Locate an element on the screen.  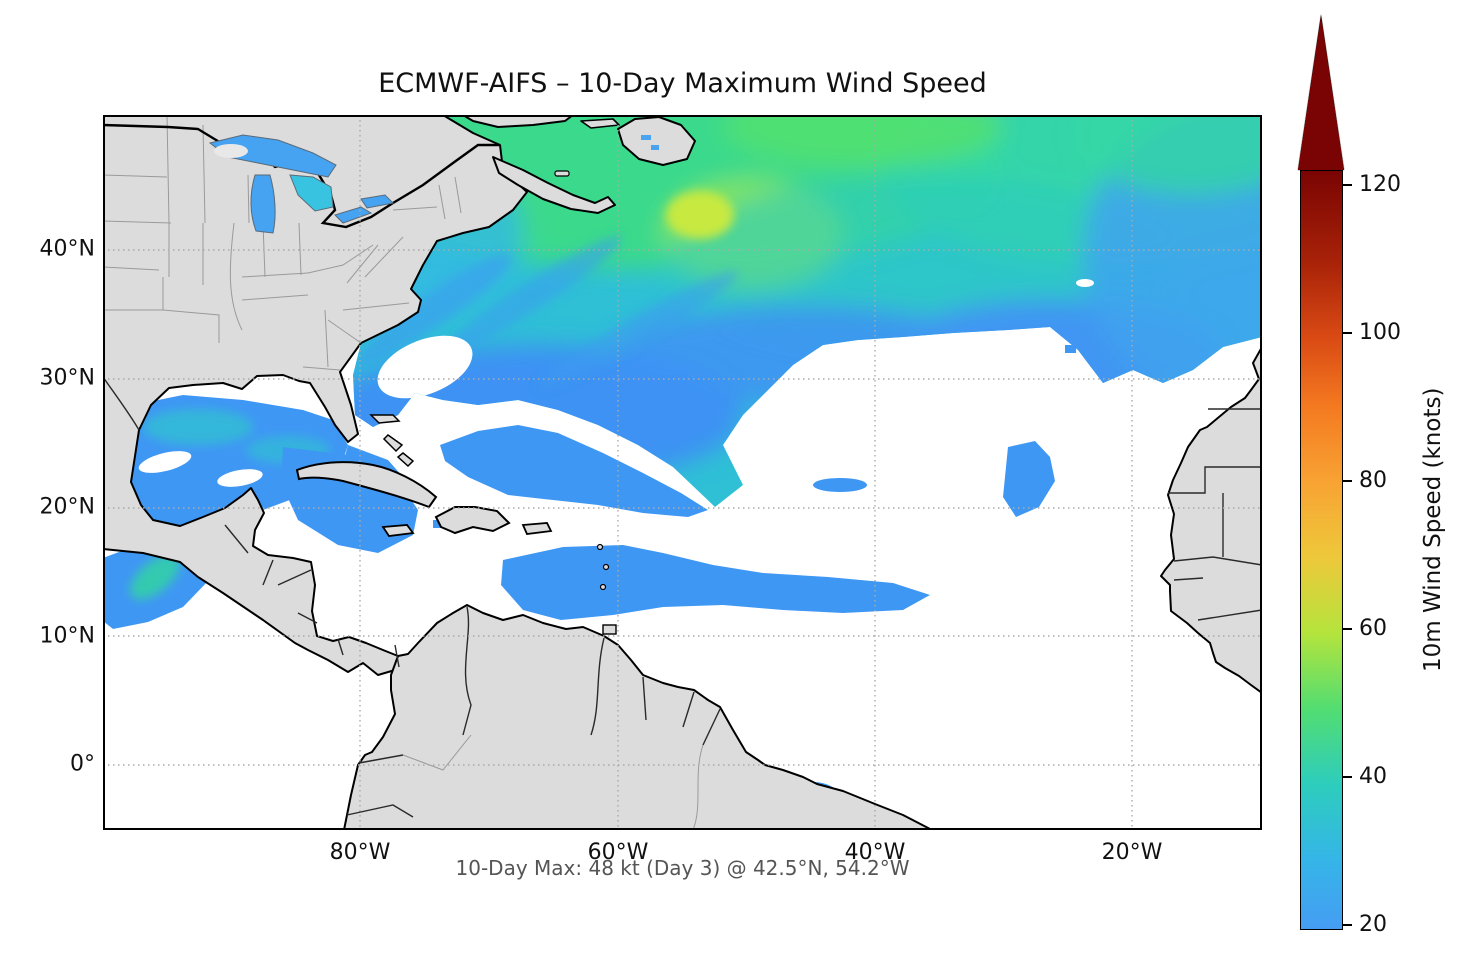
lake-erie is located at coordinates (353, 215).